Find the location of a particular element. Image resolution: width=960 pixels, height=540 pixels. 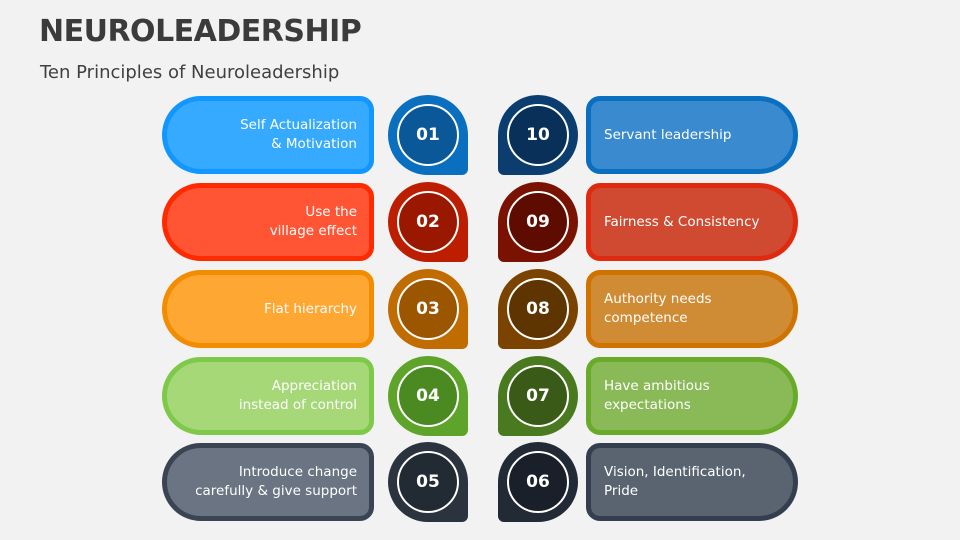

number-badge: 06 is located at coordinates (538, 482).